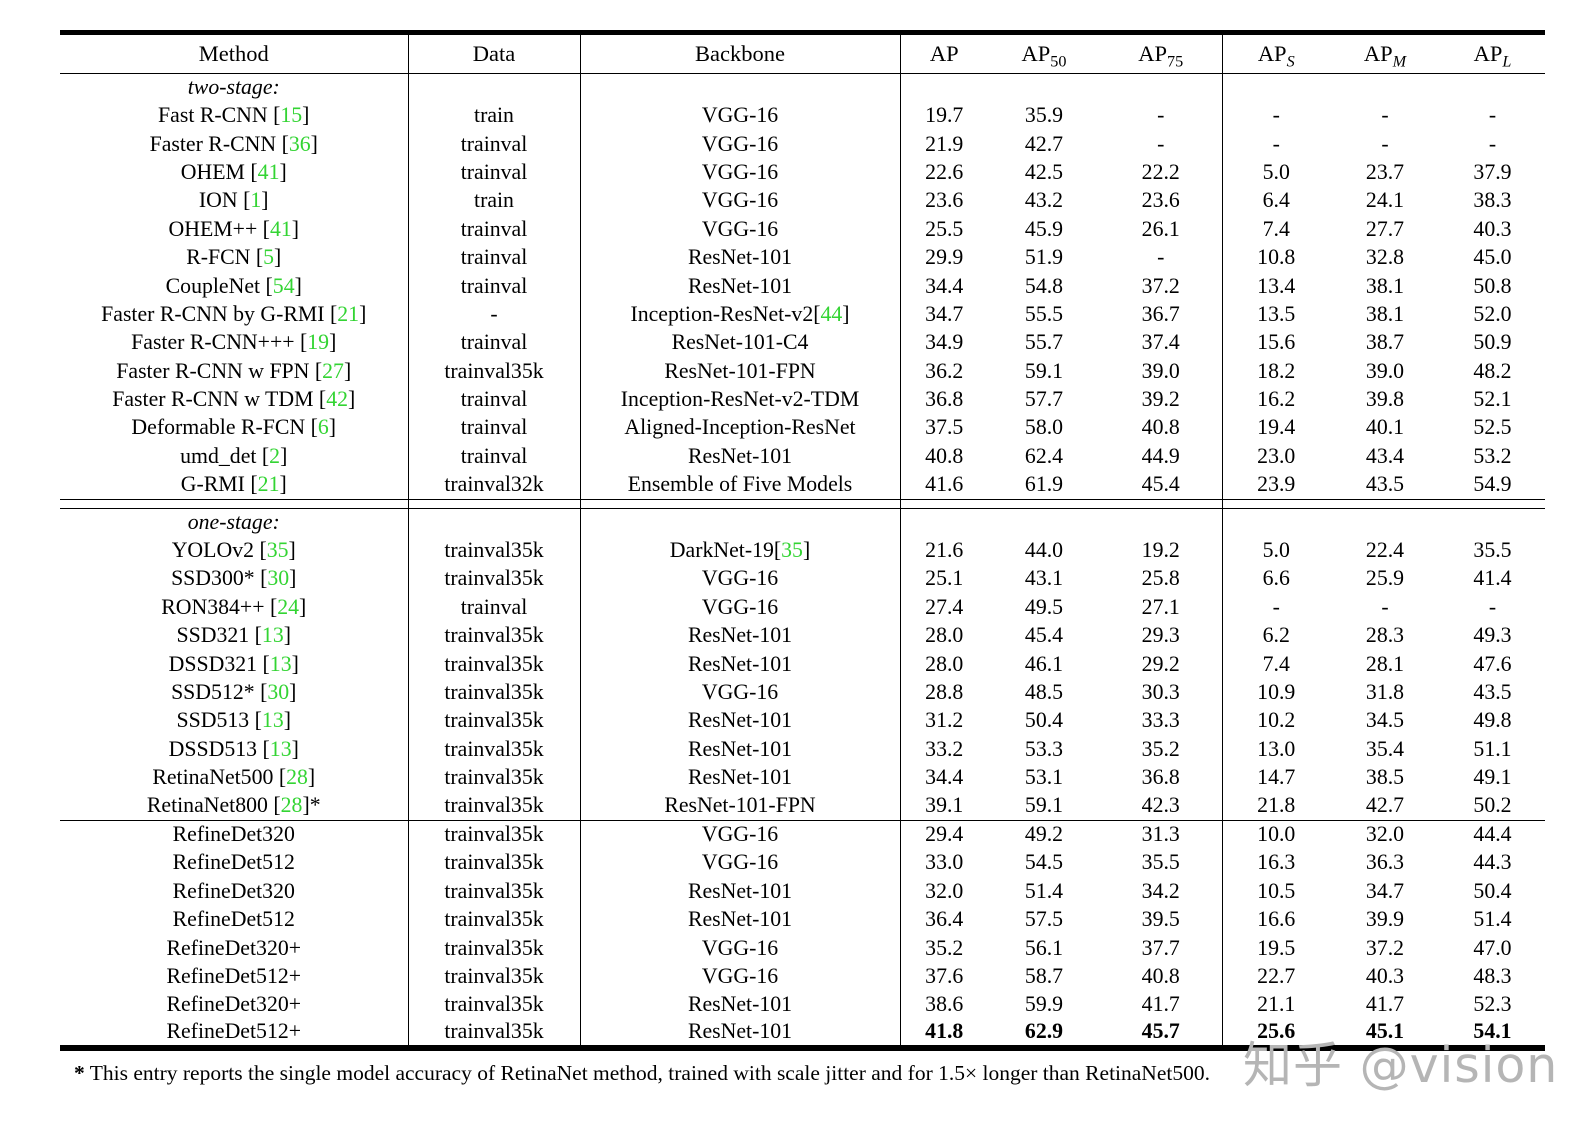  What do you see at coordinates (943, 579) in the screenshot?
I see `metric-cell: 25.1` at bounding box center [943, 579].